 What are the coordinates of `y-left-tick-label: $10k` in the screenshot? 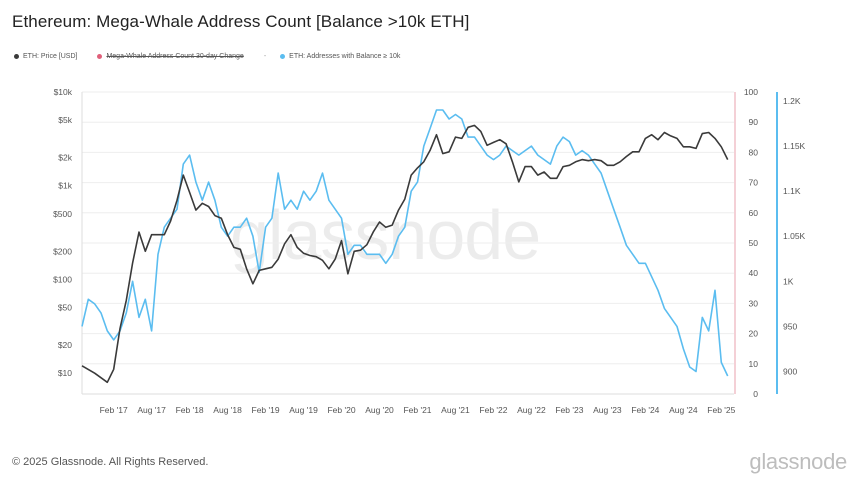 It's located at (63, 92).